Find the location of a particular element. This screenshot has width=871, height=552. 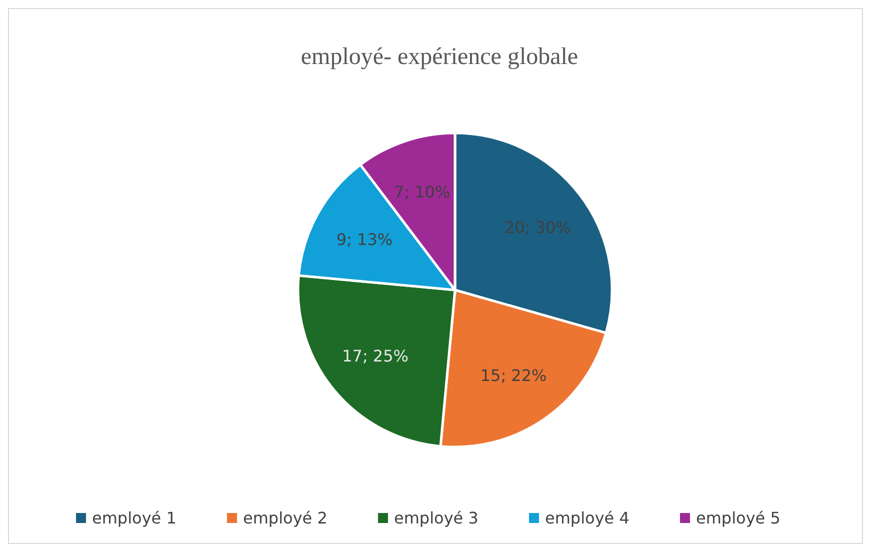

data-label: 7; 10% is located at coordinates (422, 192).